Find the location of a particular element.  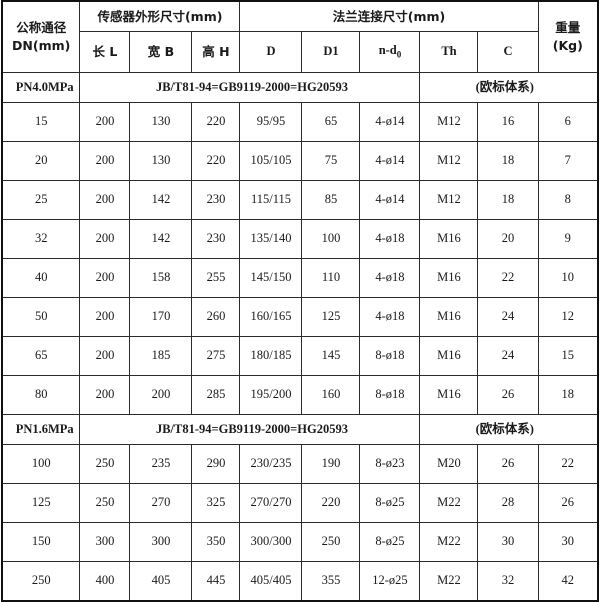

cell-d: 145/150 is located at coordinates (271, 278).